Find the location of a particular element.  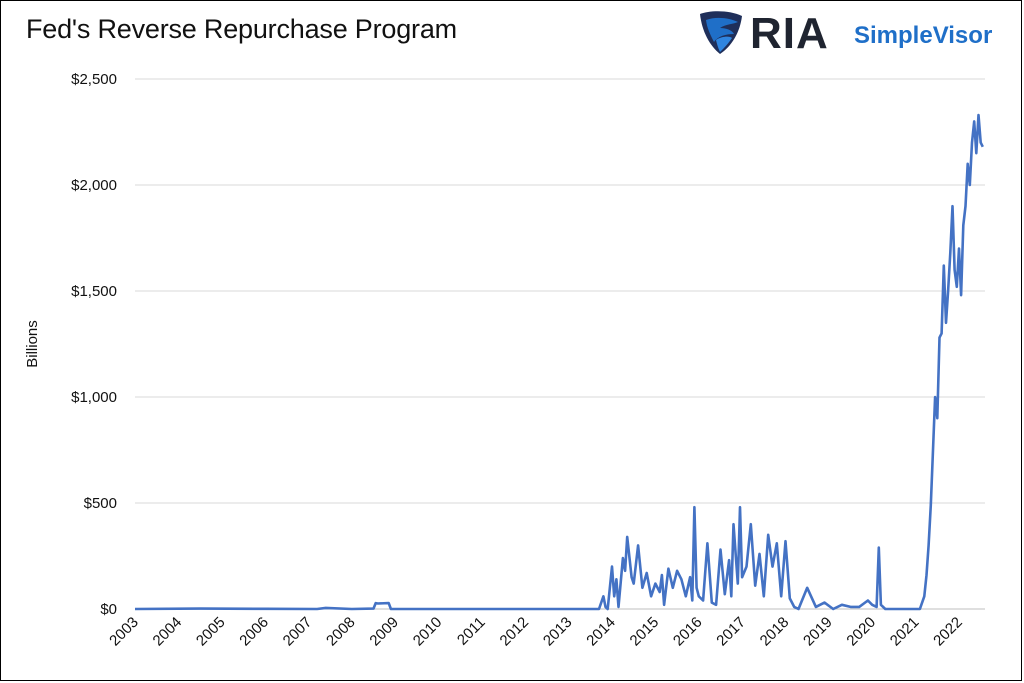

y-axis-label: Billions is located at coordinates (32, 344).